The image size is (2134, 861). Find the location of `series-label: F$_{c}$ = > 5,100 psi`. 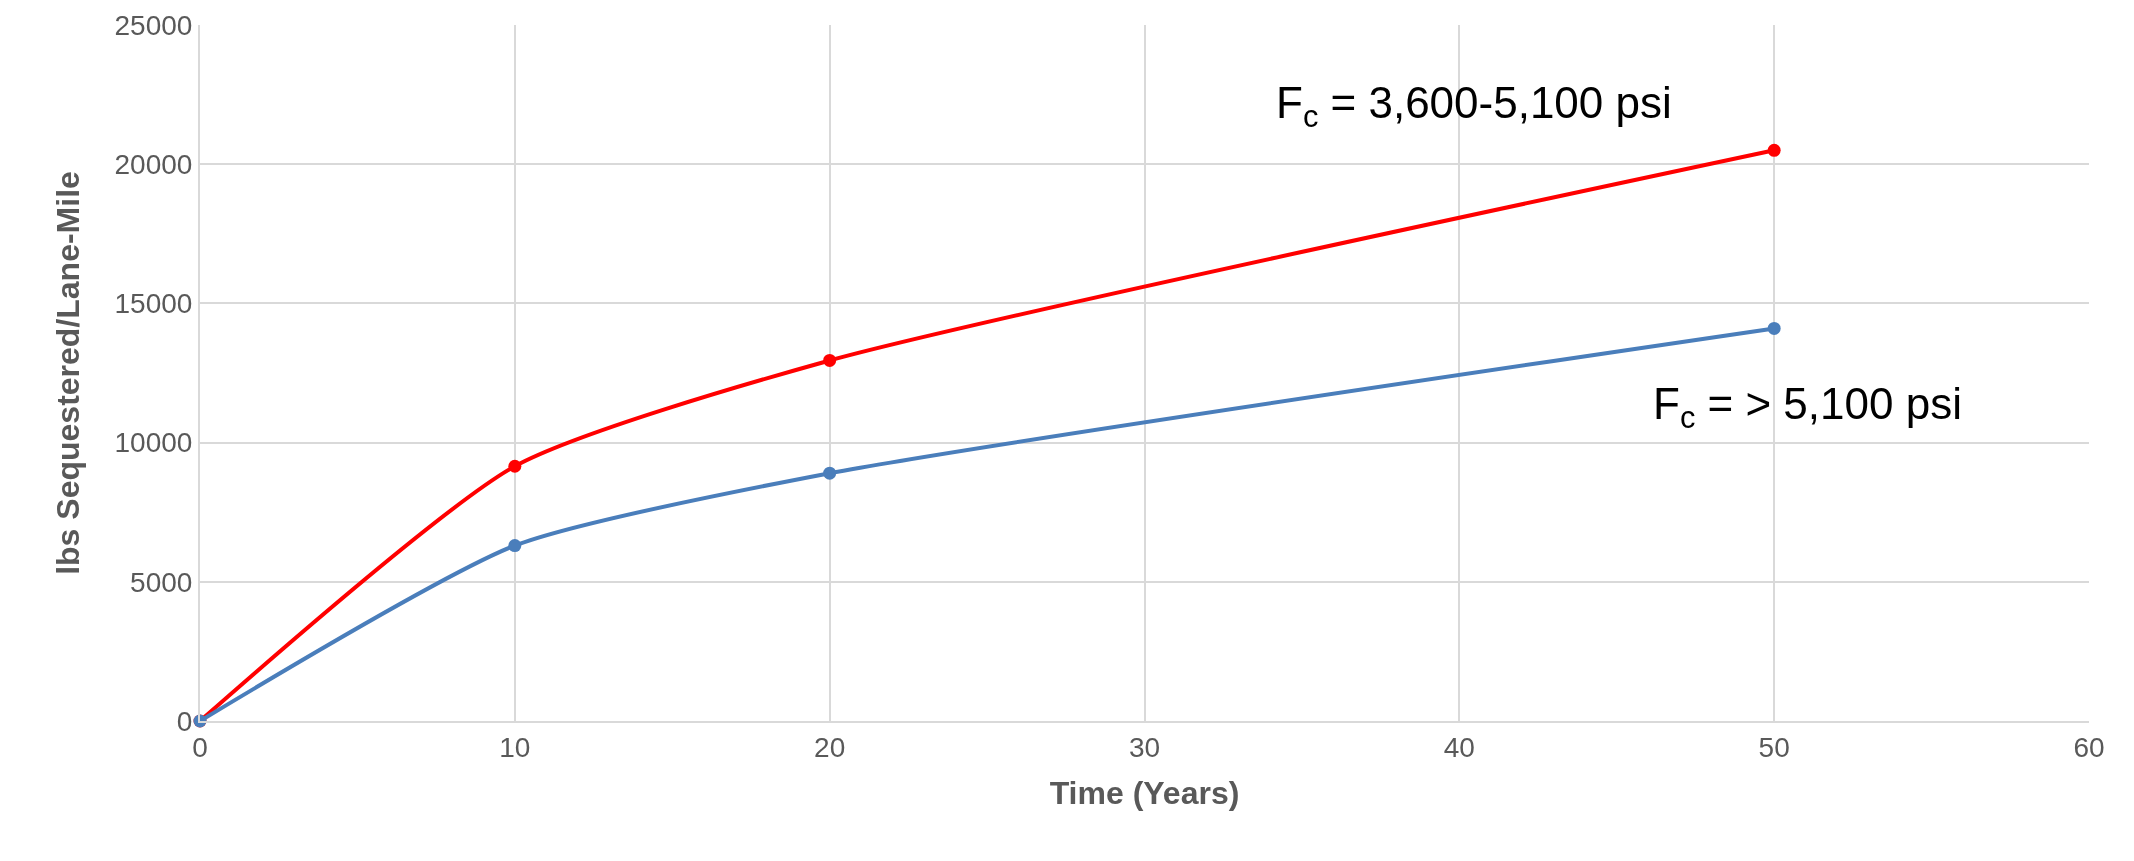

series-label: F$_{c}$ = > 5,100 psi is located at coordinates (1807, 407).